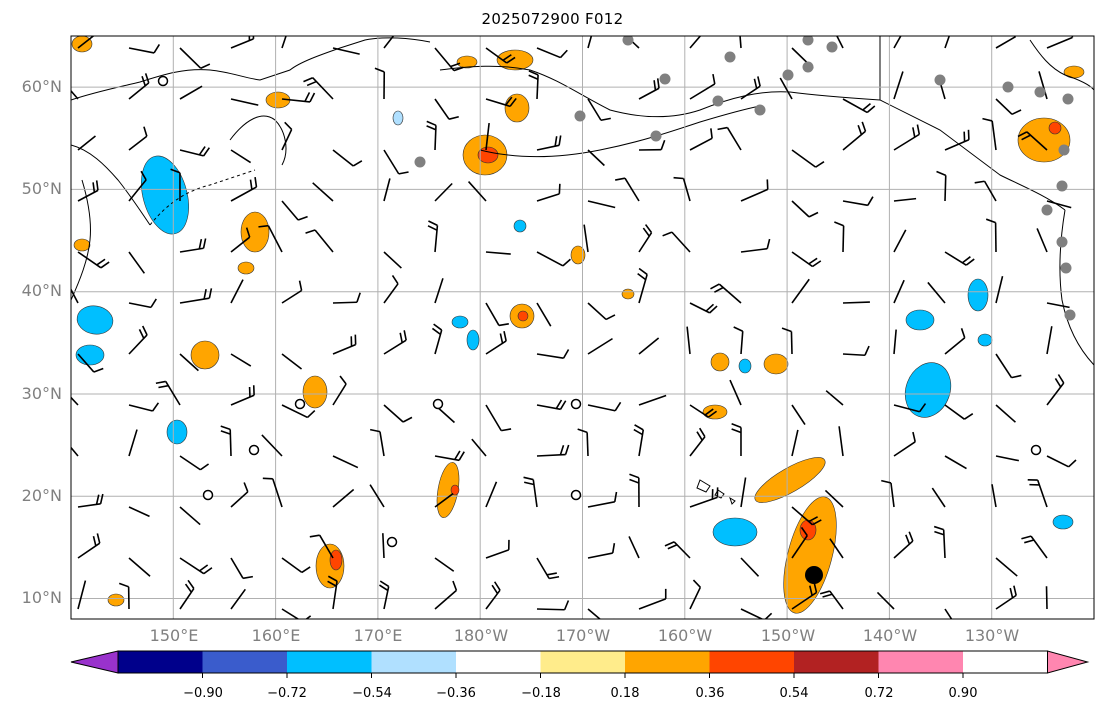  What do you see at coordinates (879, 693) in the screenshot?
I see `colorbar-tick: 0.72` at bounding box center [879, 693].